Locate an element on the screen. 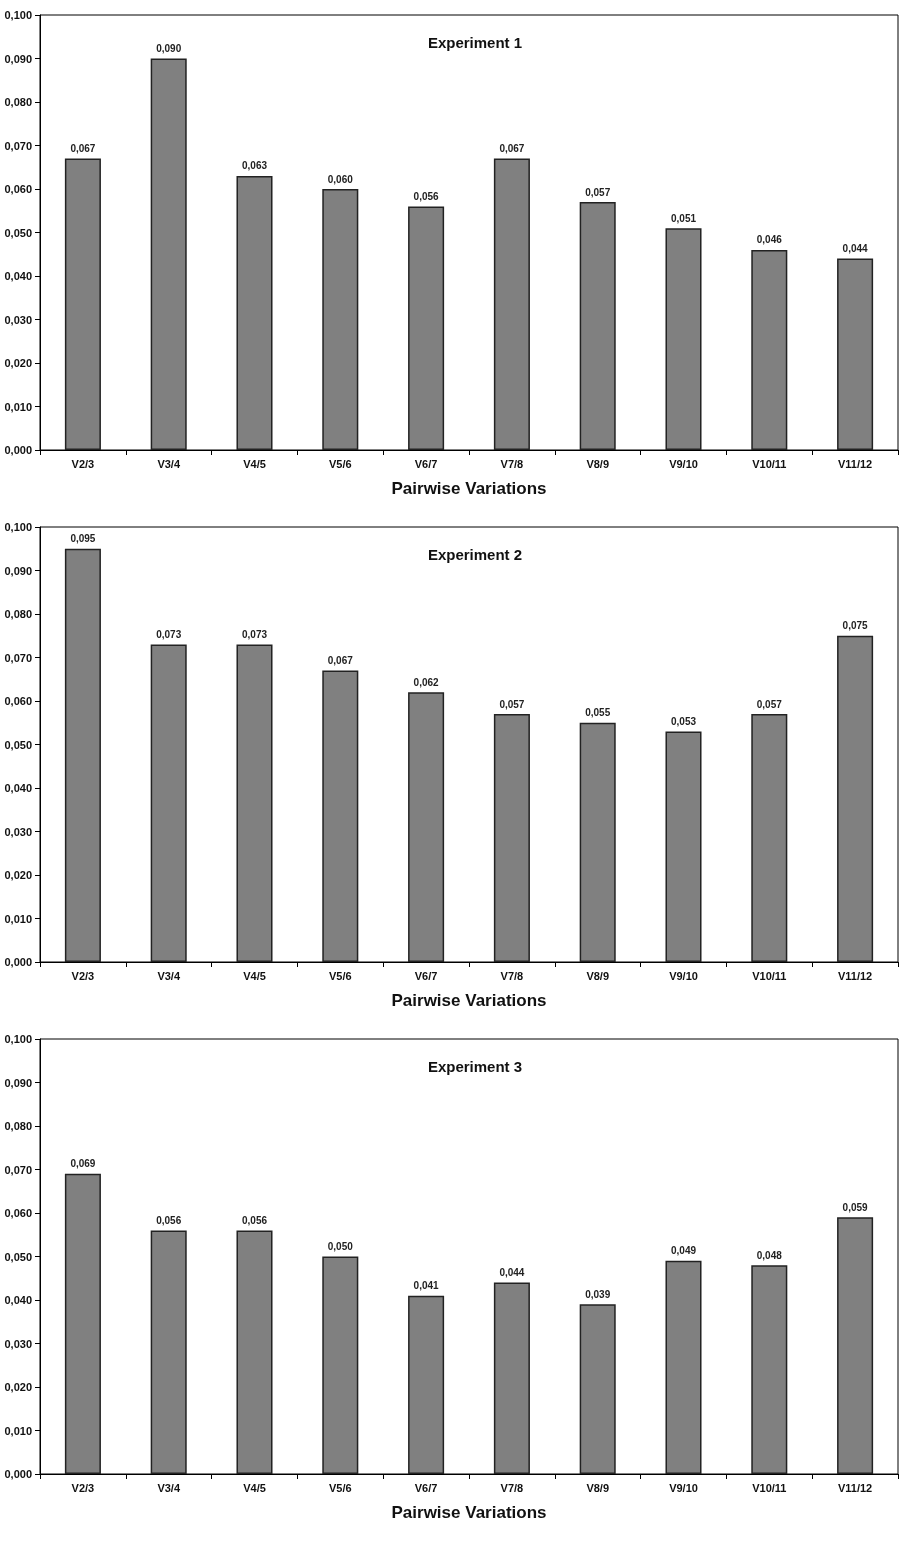 This screenshot has height=1551, width=905. data-label: 0,041 is located at coordinates (426, 1286).